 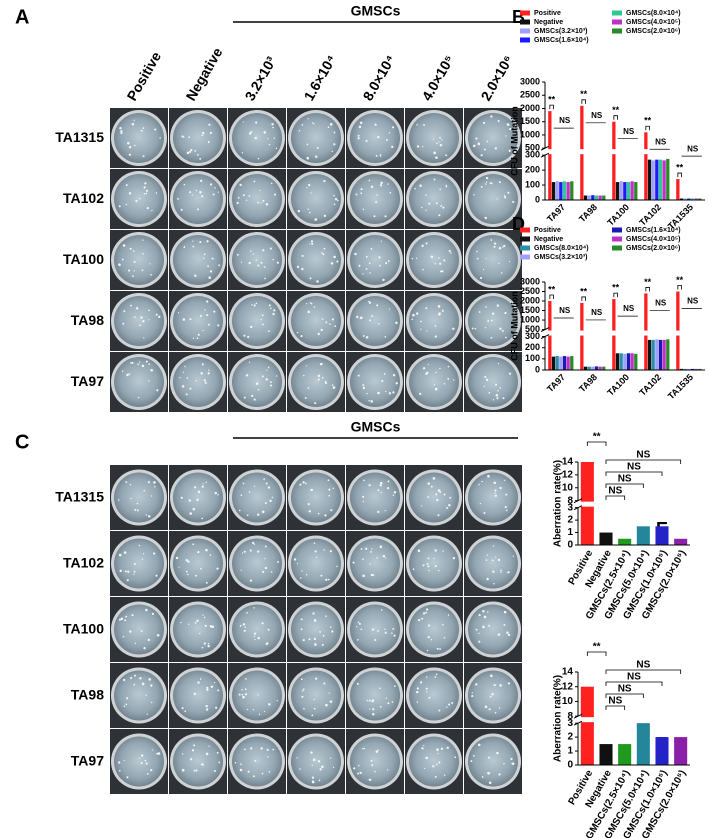 I want to click on panel-letter: C, so click(x=22, y=442).